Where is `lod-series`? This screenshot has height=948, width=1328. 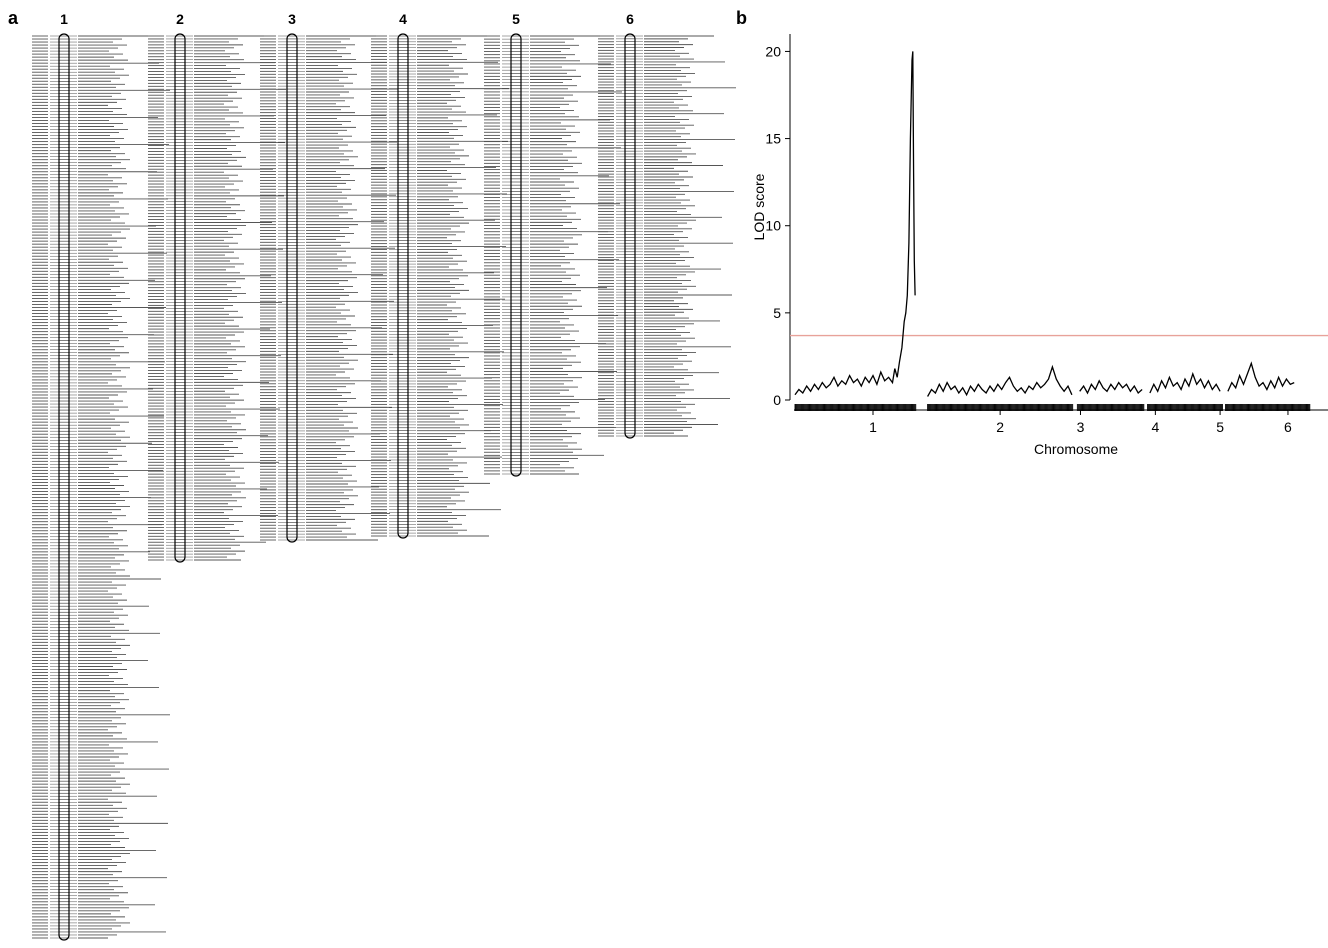
lod-series is located at coordinates (1044, 224).